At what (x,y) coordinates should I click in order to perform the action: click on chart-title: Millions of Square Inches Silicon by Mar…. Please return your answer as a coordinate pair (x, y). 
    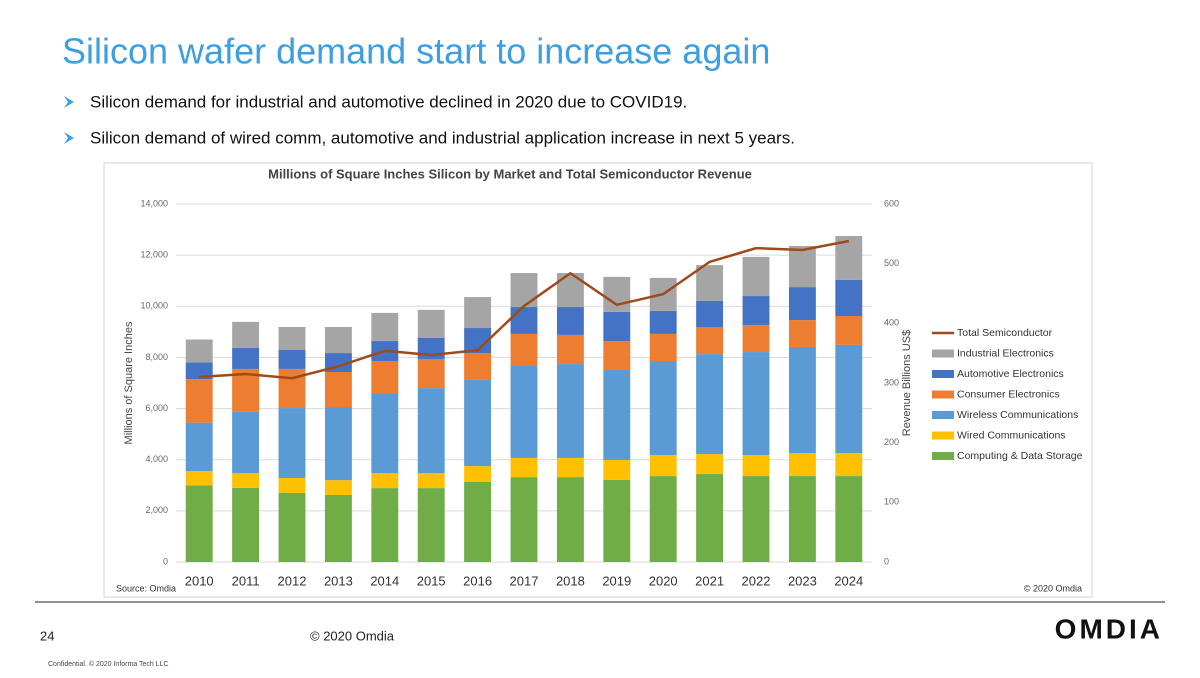
    Looking at the image, I should click on (510, 173).